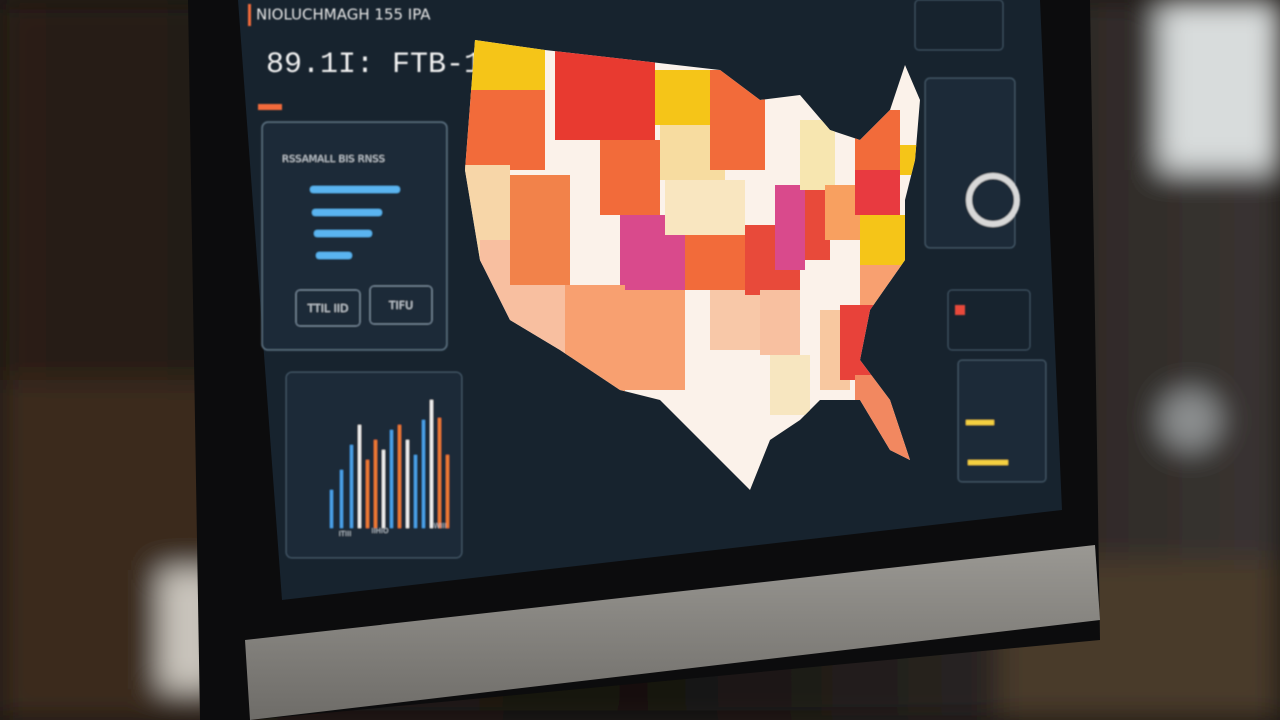  What do you see at coordinates (439, 526) in the screenshot?
I see `axis-label: WIII` at bounding box center [439, 526].